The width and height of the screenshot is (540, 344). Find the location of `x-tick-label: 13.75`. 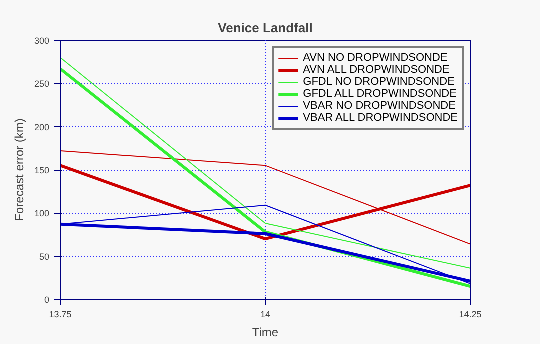

x-tick-label: 13.75 is located at coordinates (60, 315).